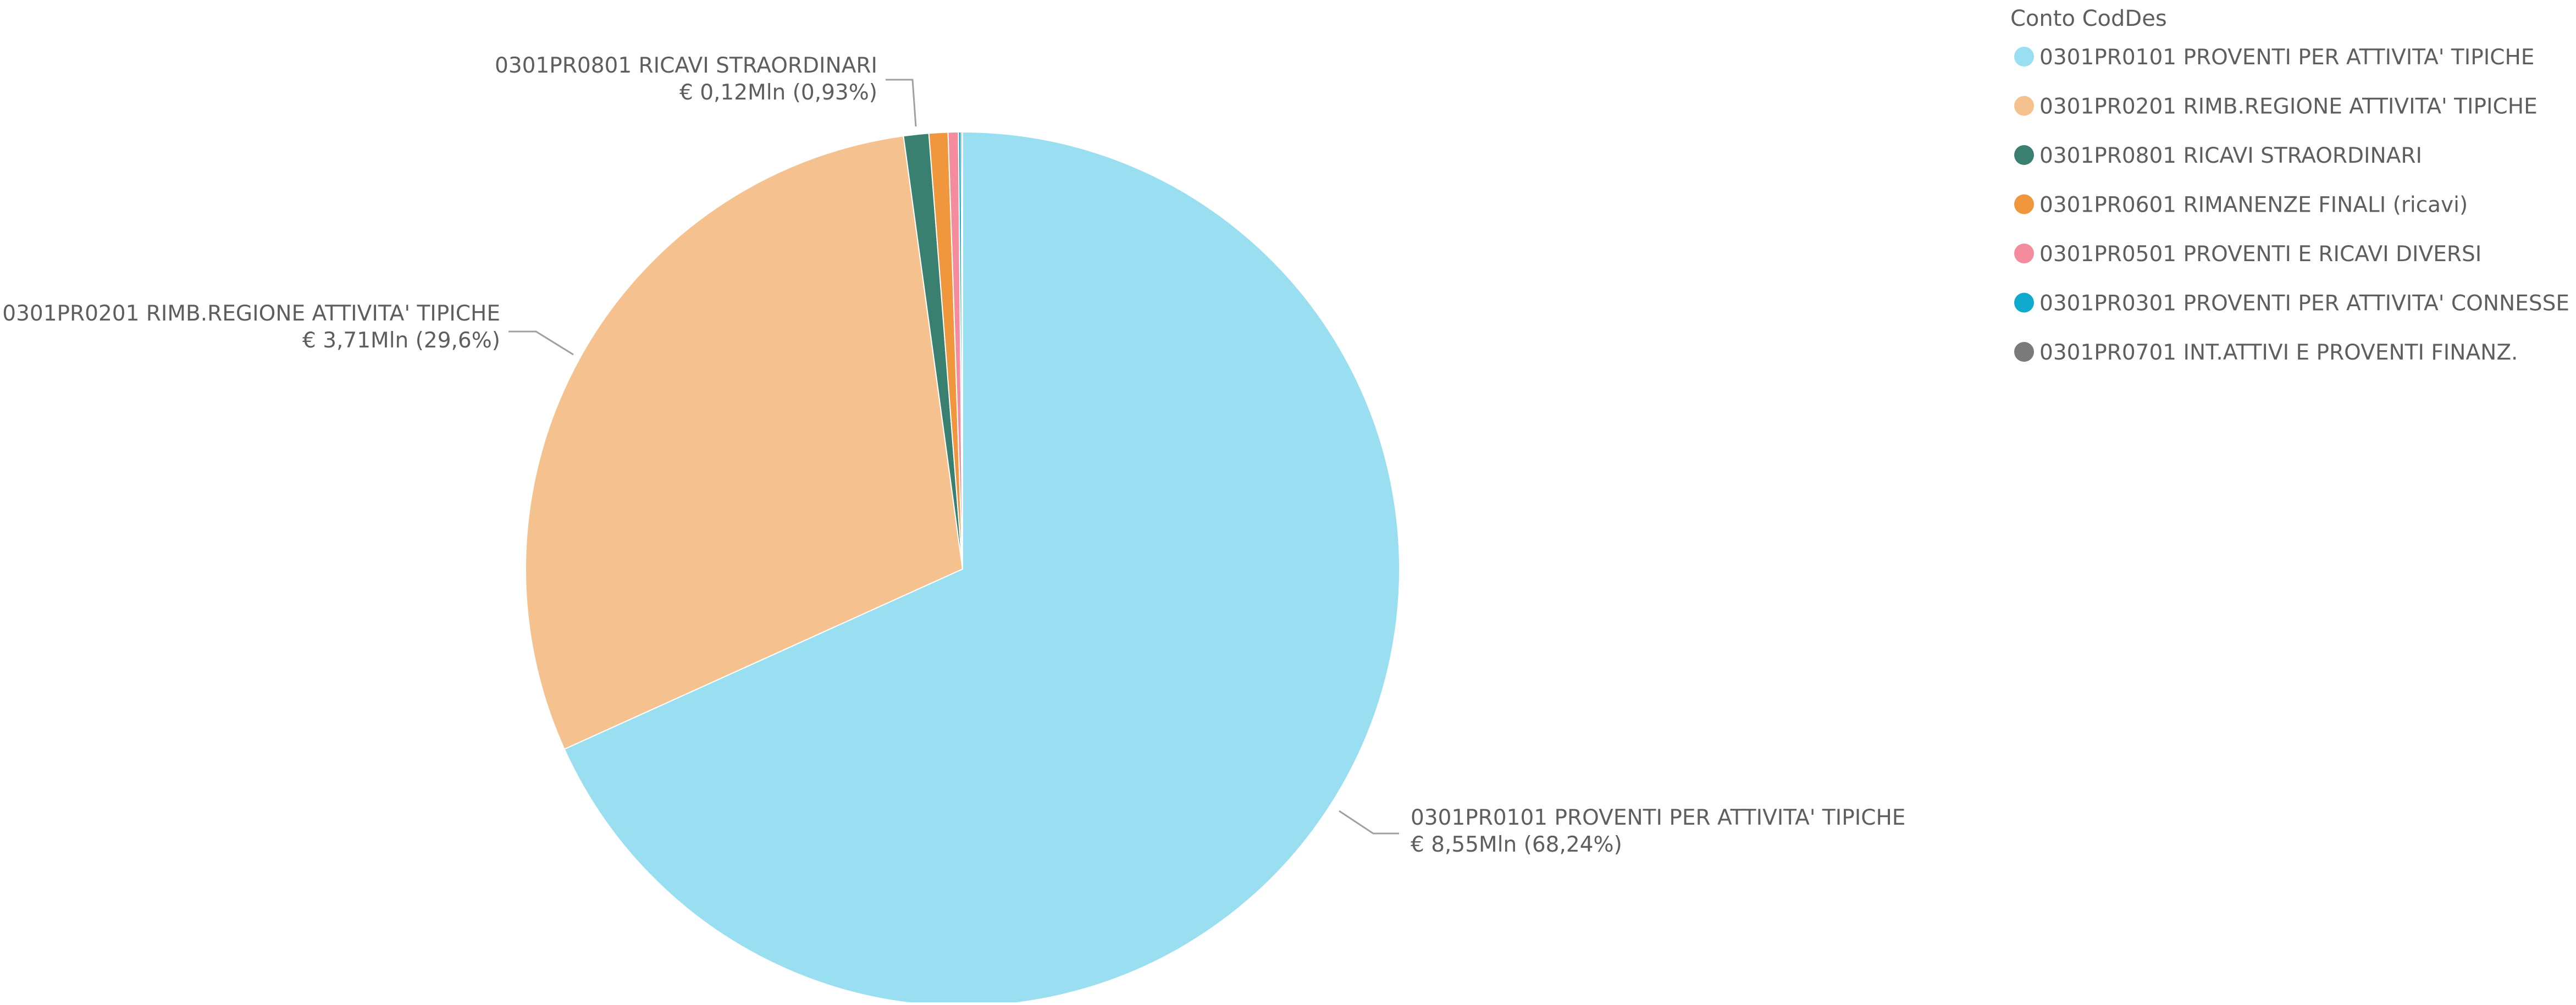 This screenshot has width=2576, height=1005. I want to click on legend-item: 0301PR0801 RICAVI STRAORDINARI, so click(2218, 155).